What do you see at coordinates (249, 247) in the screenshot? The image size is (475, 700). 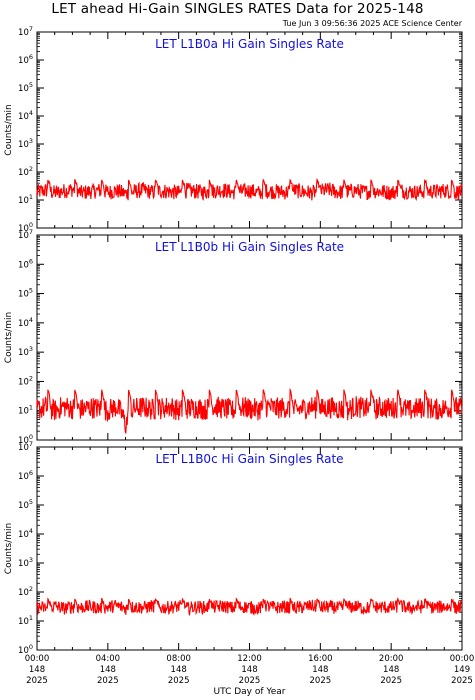 I see `panel-title: LET L1B0b Hi Gain Singles Rate` at bounding box center [249, 247].